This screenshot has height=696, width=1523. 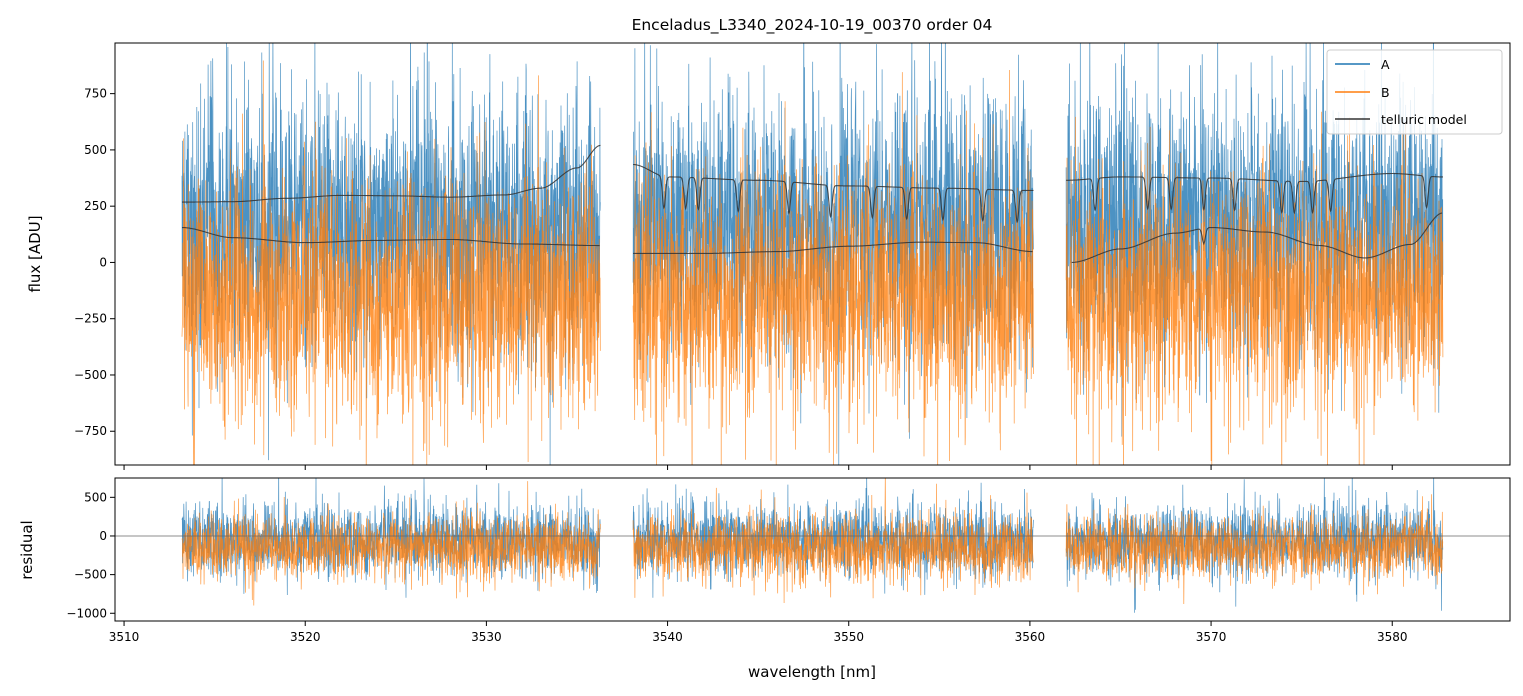 What do you see at coordinates (95, 206) in the screenshot?
I see `main-y-tick-label: 250` at bounding box center [95, 206].